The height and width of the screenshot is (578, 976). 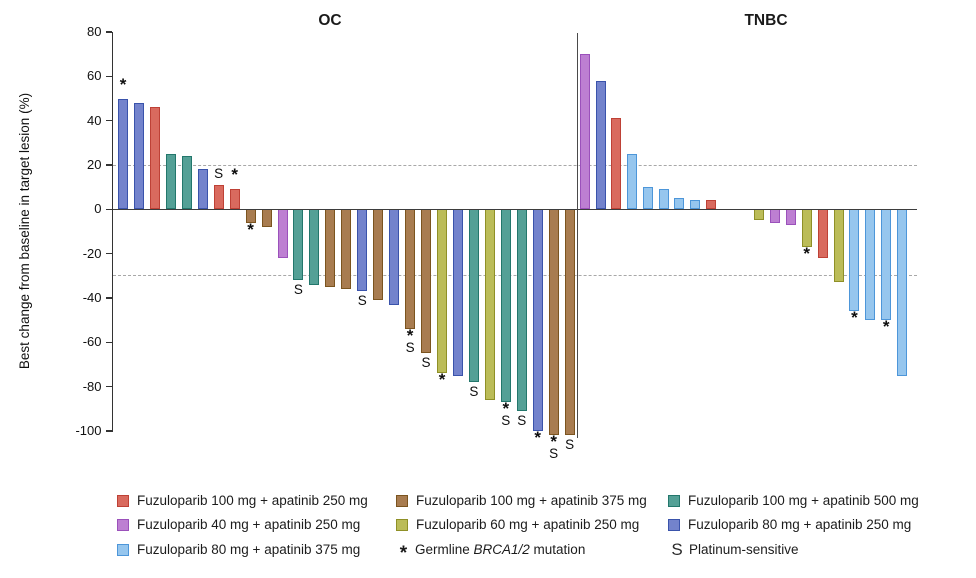 I want to click on legend-swatch-brown, so click(x=402, y=500).